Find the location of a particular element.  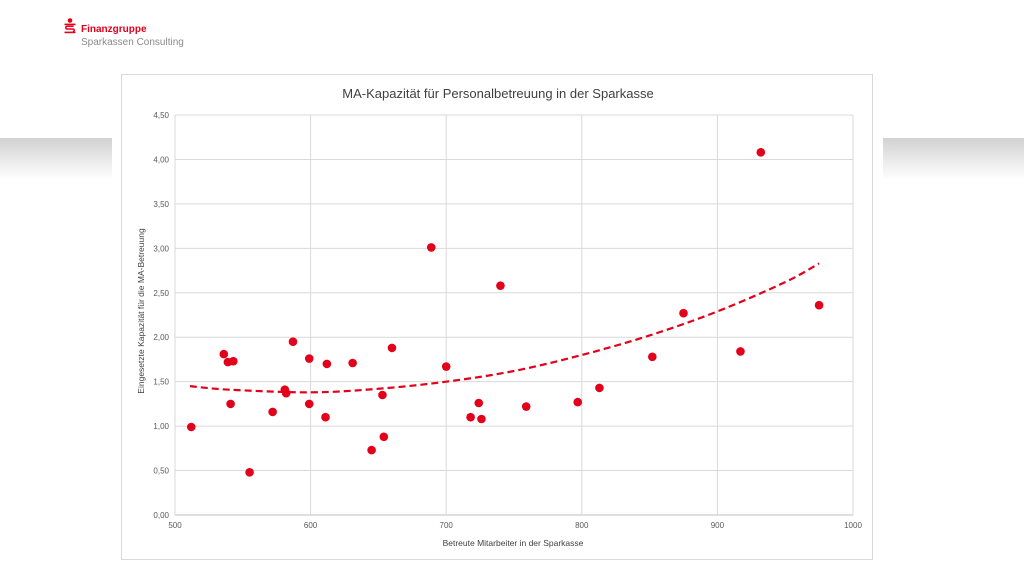

x-tick-label: 1000 is located at coordinates (853, 525).